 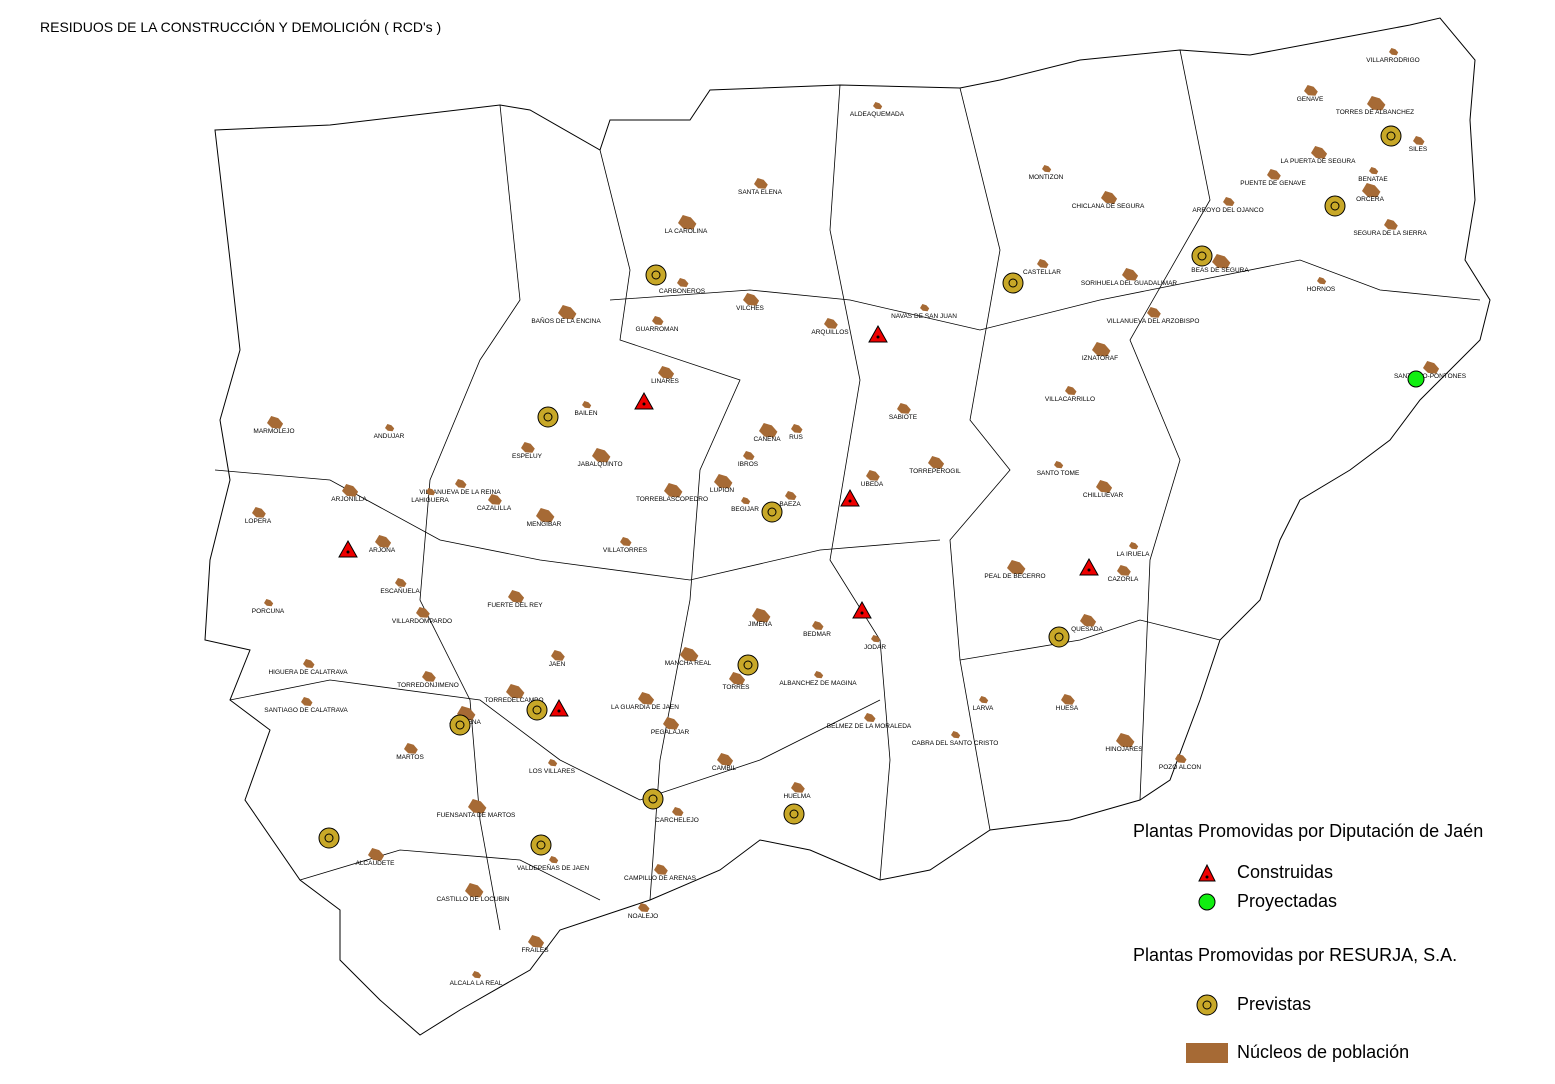 What do you see at coordinates (1392, 60) in the screenshot?
I see `town-label: VILLARRODRIGO` at bounding box center [1392, 60].